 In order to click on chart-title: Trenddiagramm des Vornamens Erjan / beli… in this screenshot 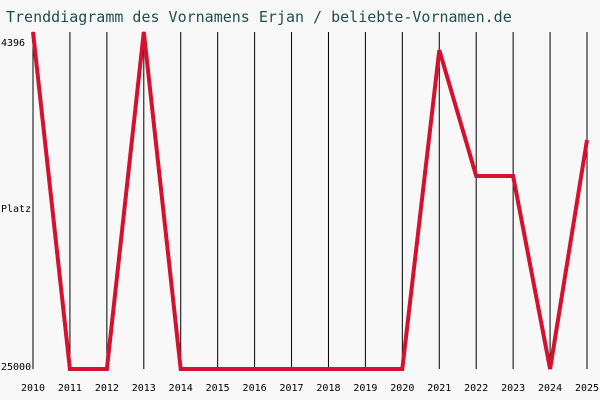, I will do `click(259, 17)`.